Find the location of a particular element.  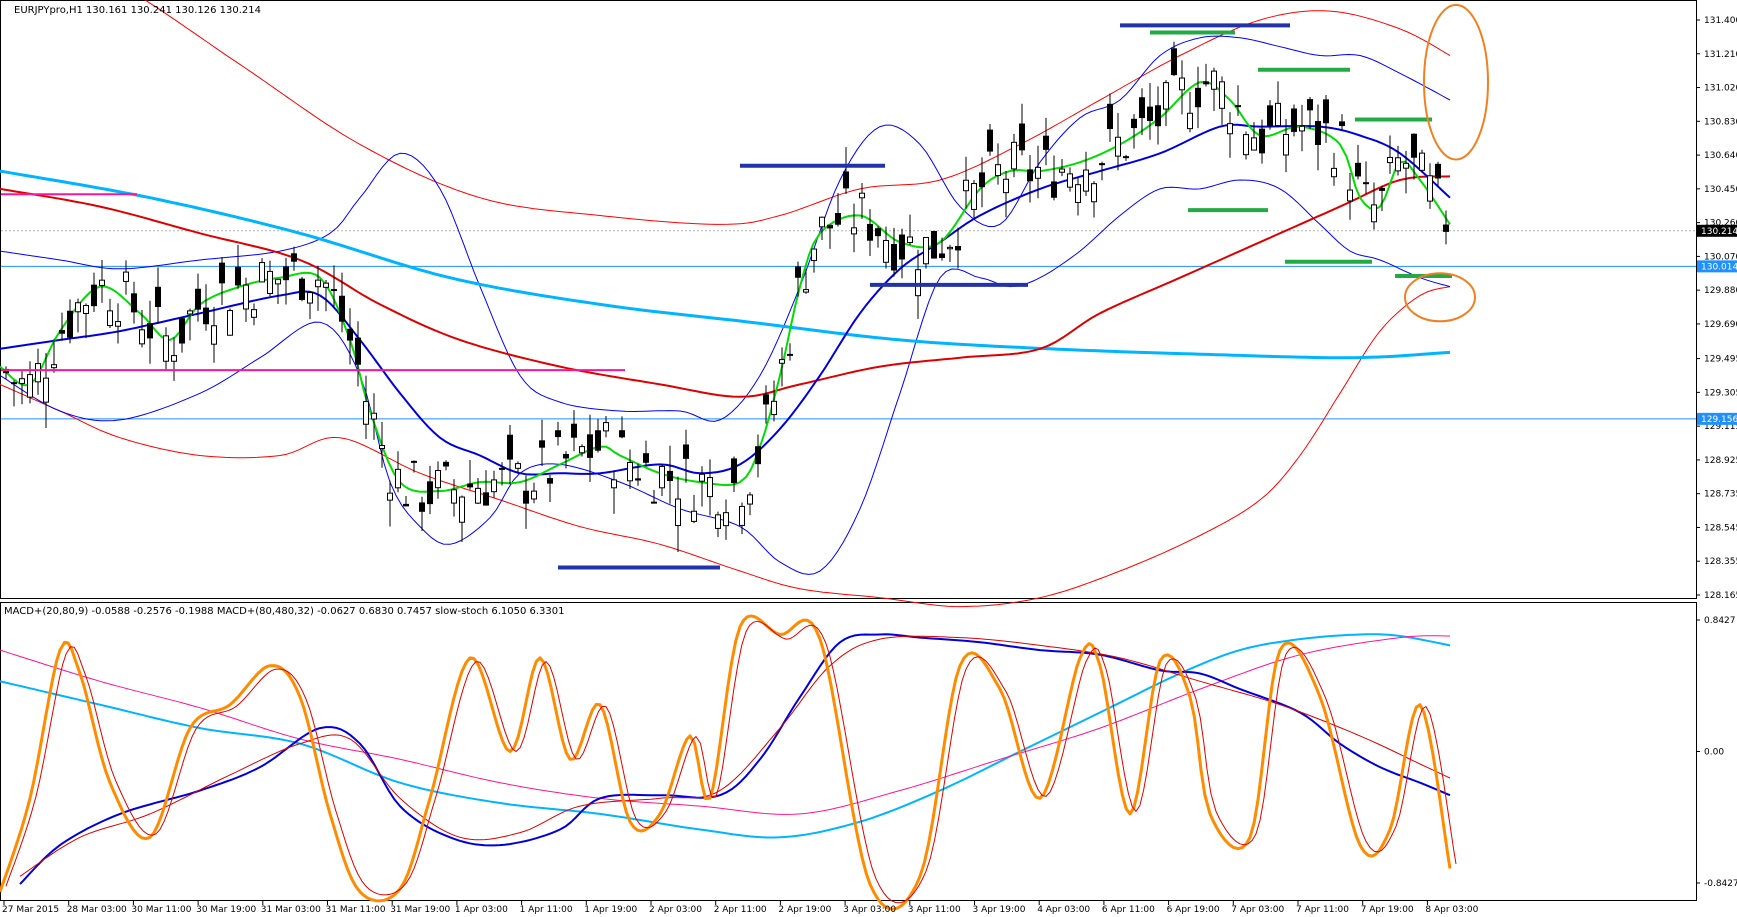

time-tick-label: 3 Apr 03:00 is located at coordinates (869, 910).